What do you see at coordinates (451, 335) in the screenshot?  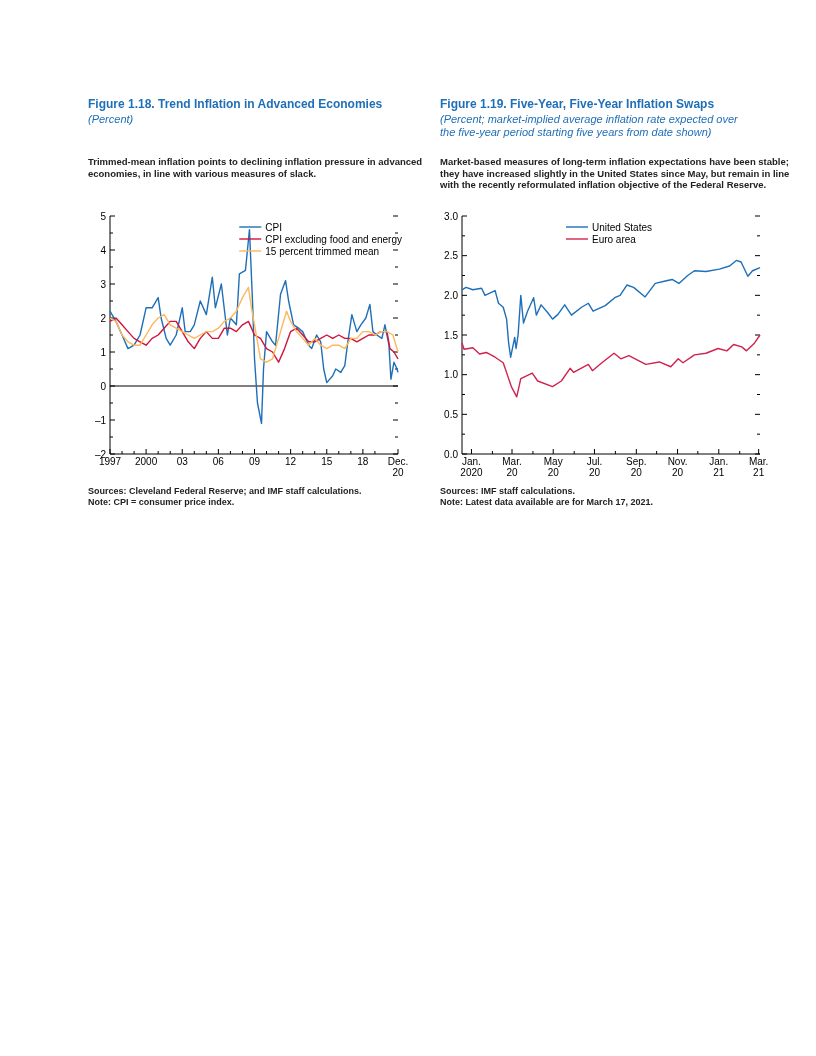 I see `y-tick-label: 1.5` at bounding box center [451, 335].